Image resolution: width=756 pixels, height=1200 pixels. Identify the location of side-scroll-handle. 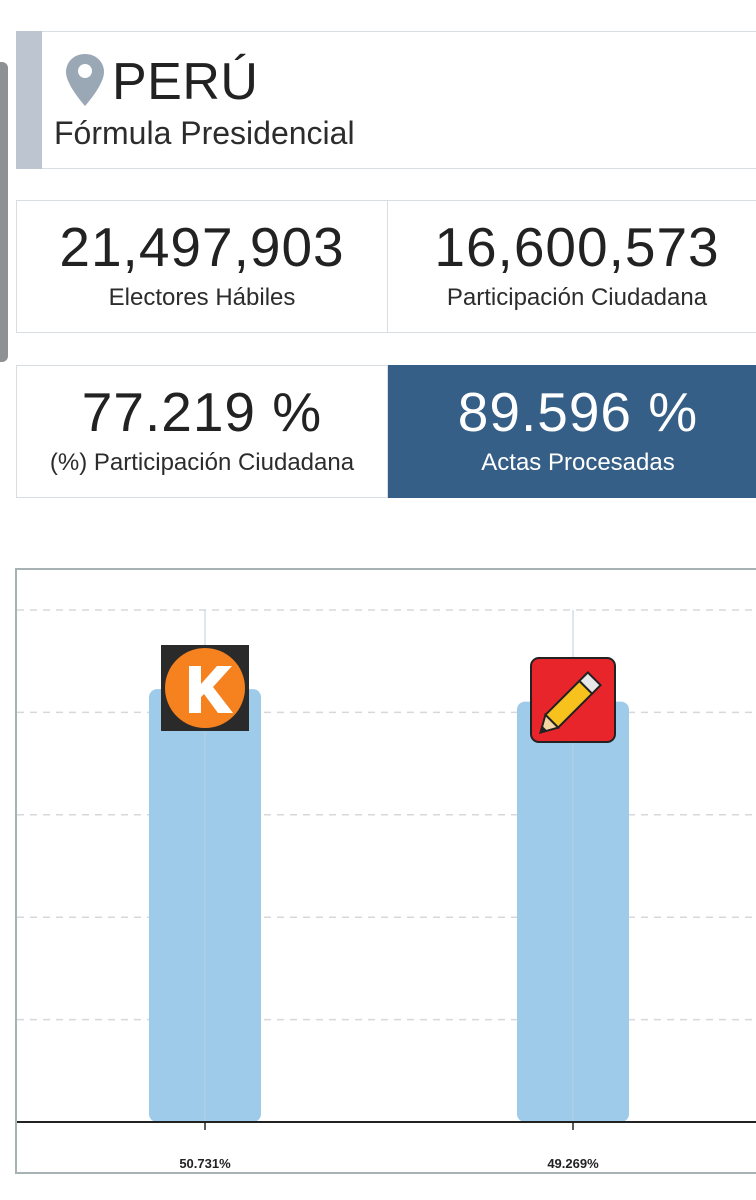
(4, 212).